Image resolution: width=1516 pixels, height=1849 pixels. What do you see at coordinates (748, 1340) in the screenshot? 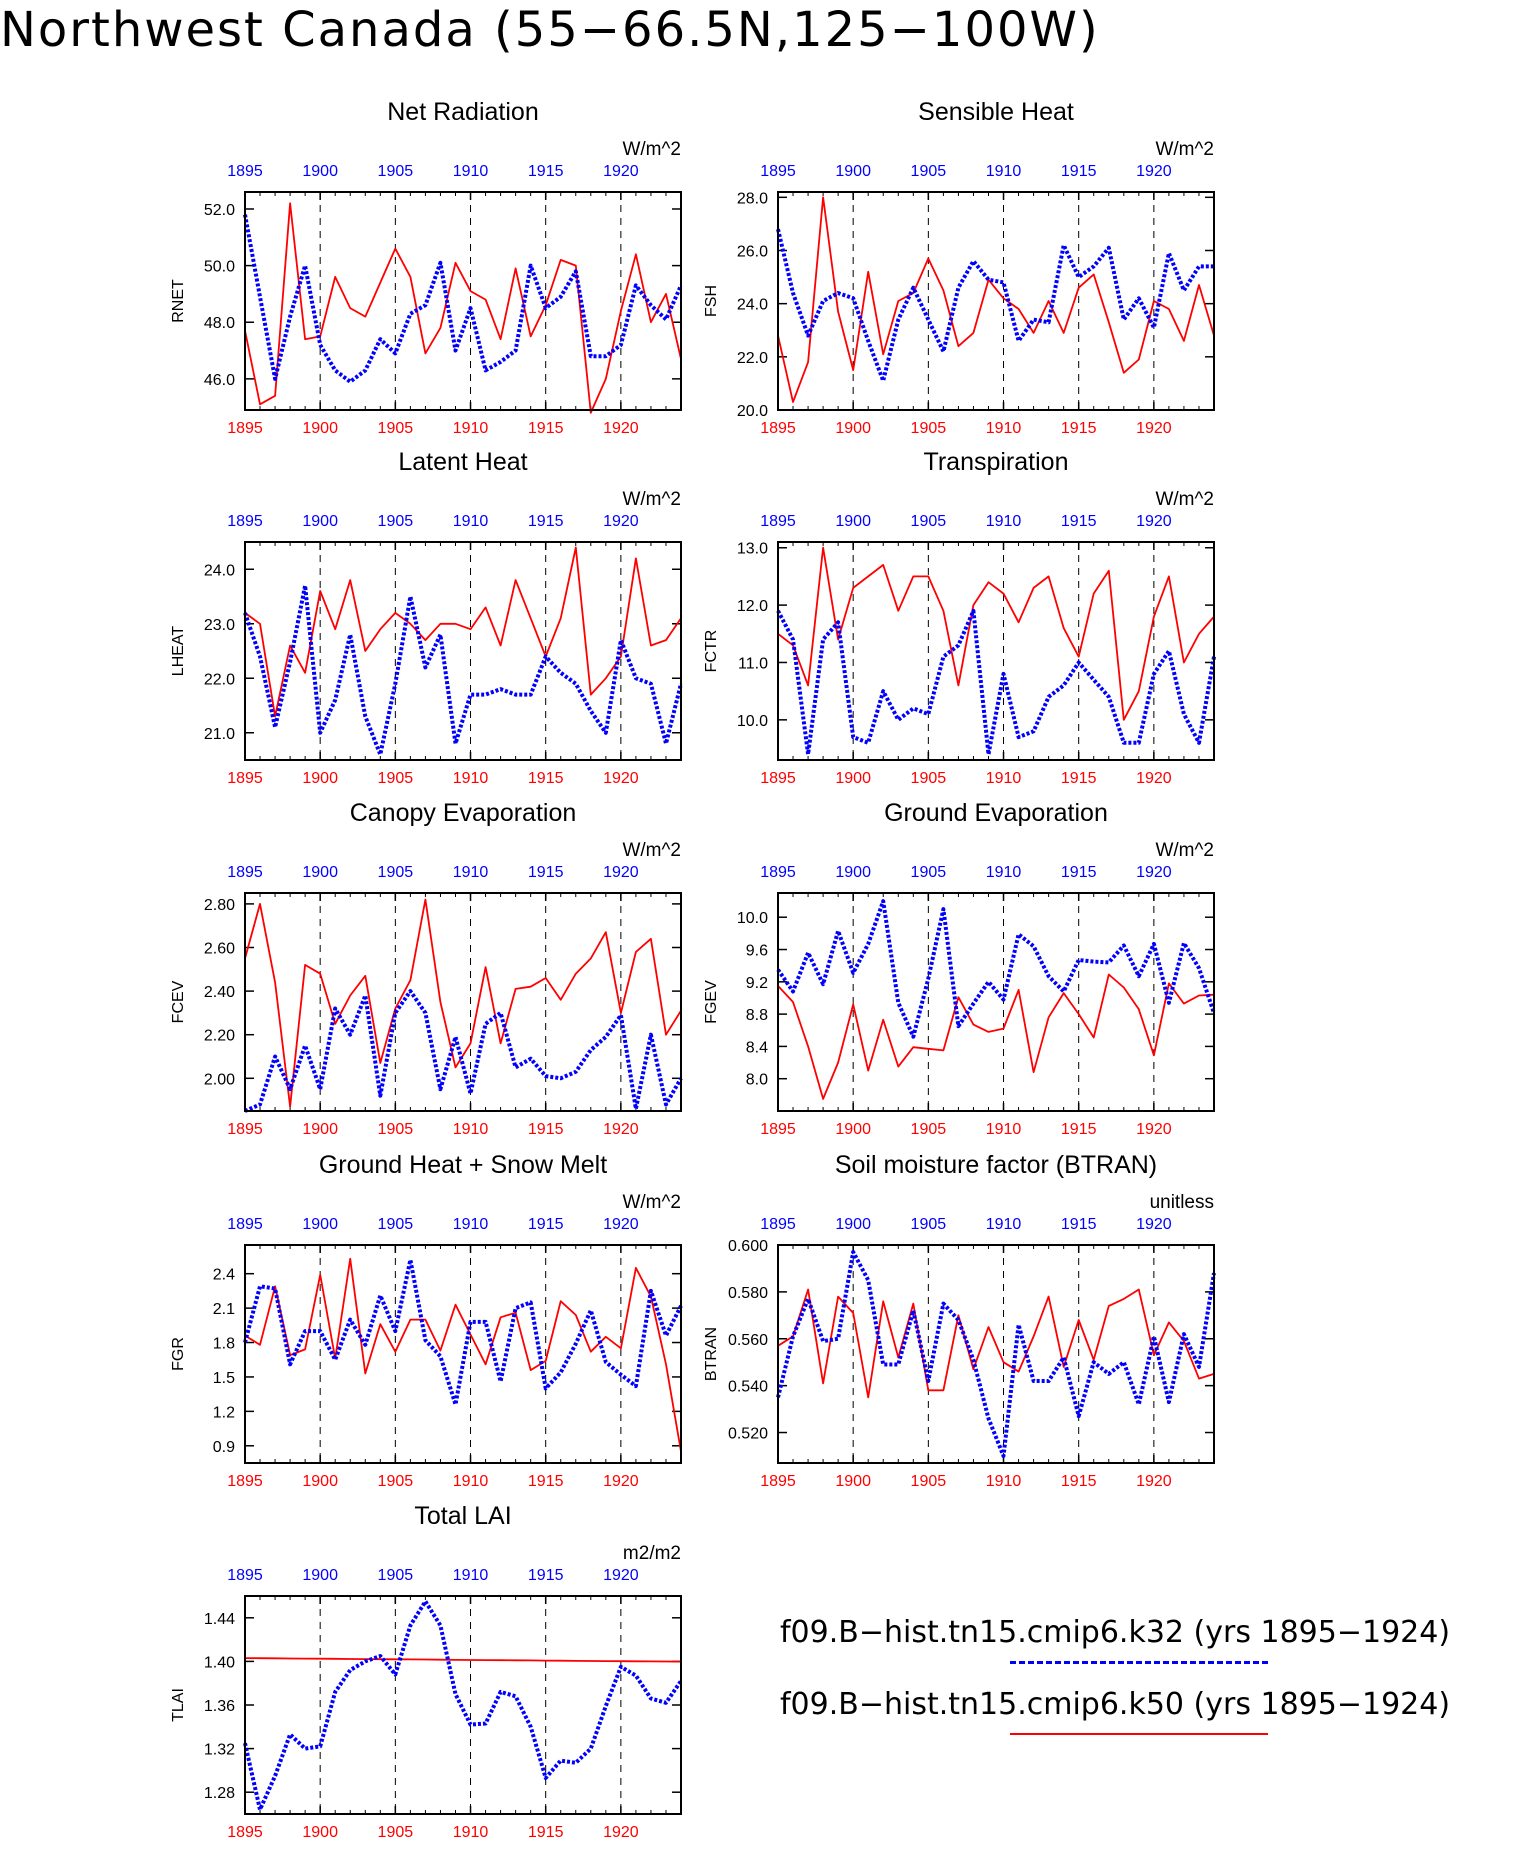
I see `y-tick-label: 0.560` at bounding box center [748, 1340].